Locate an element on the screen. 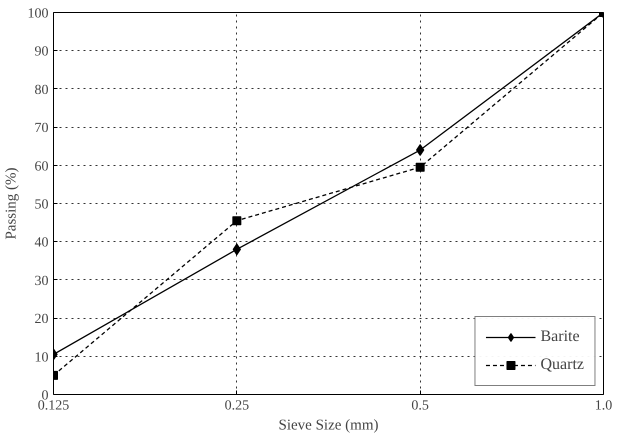 The image size is (620, 441). y-tick-label: 10 is located at coordinates (41, 358).